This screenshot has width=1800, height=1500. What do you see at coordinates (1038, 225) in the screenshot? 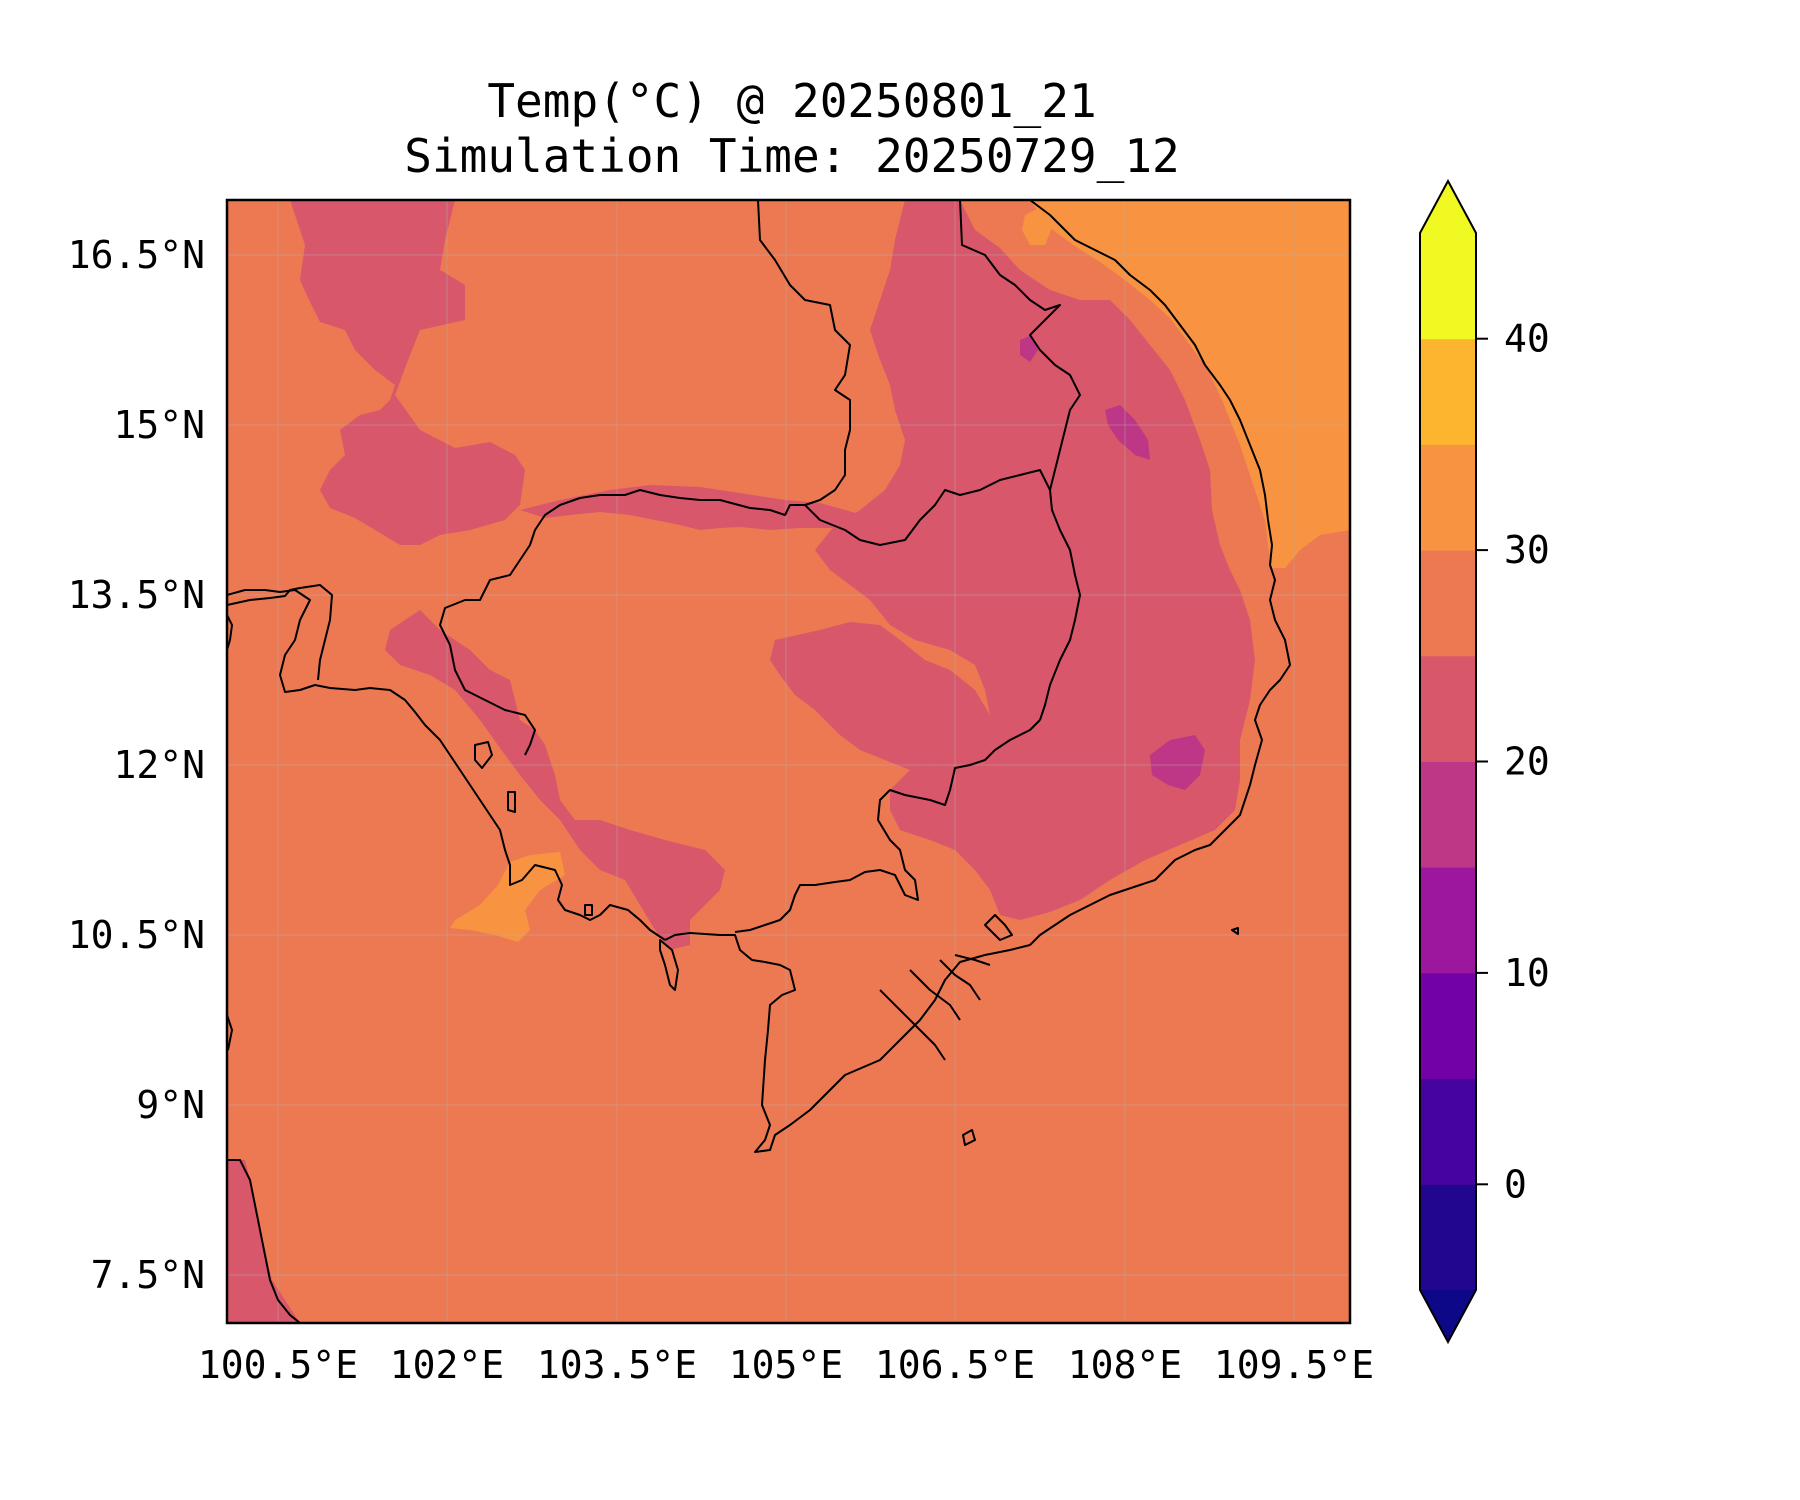
I see `warm-spot-north-coast` at bounding box center [1038, 225].